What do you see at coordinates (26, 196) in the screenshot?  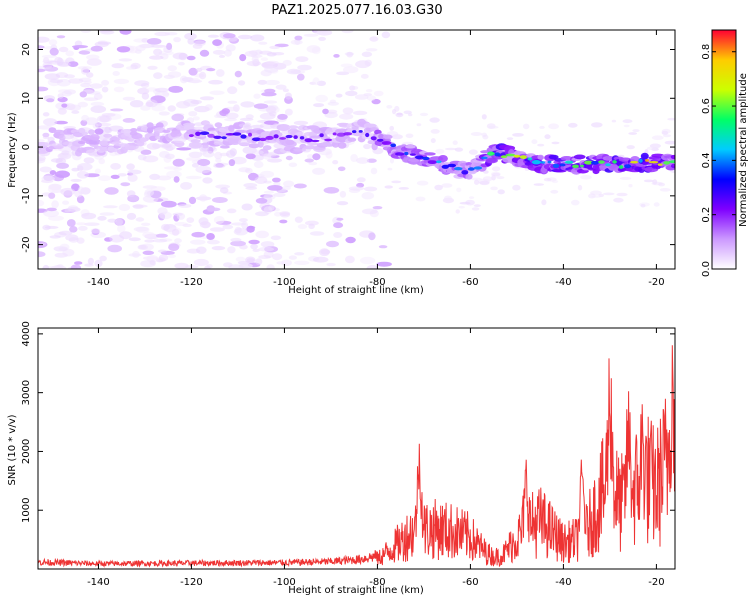 I see `y-tick-label: -10` at bounding box center [26, 196].